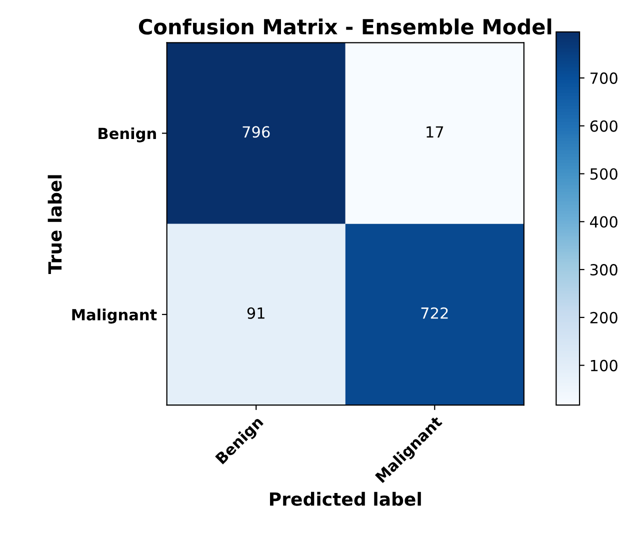 The width and height of the screenshot is (632, 533). I want to click on color-bar-label: 600, so click(604, 126).